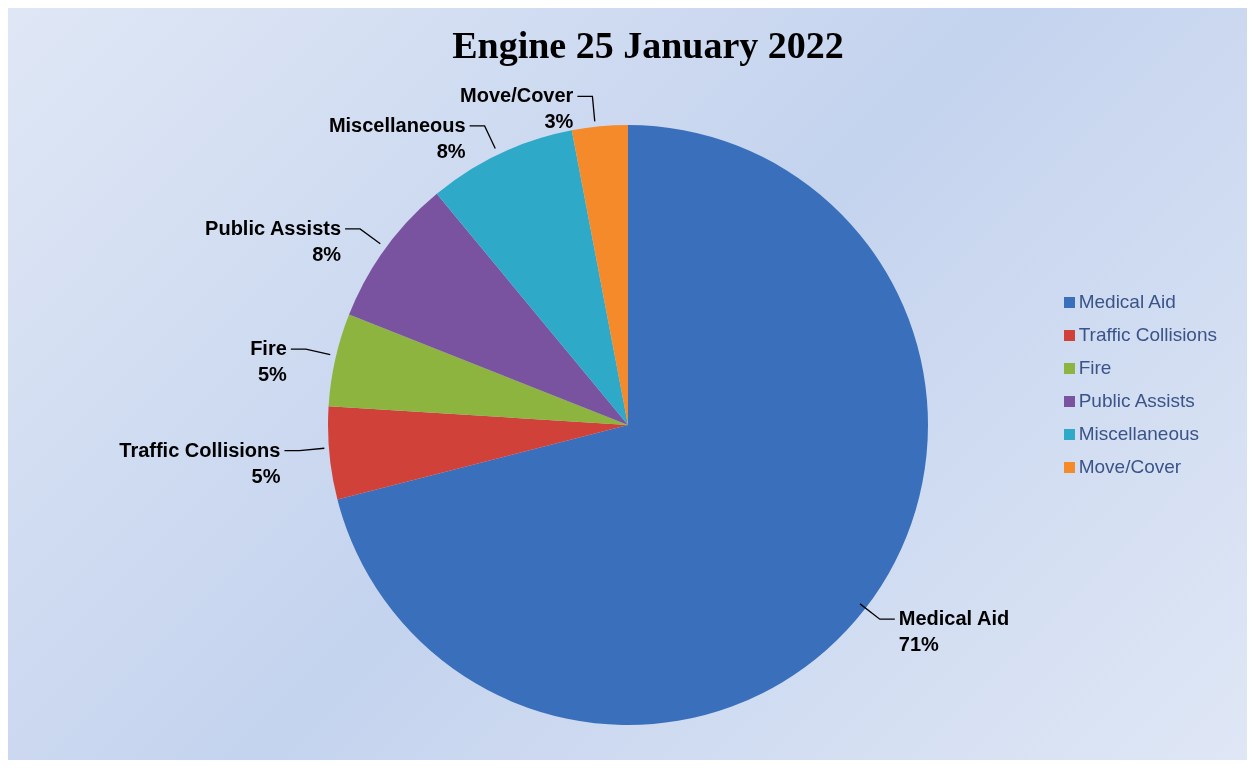  I want to click on legend-label: Miscellaneous, so click(1139, 433).